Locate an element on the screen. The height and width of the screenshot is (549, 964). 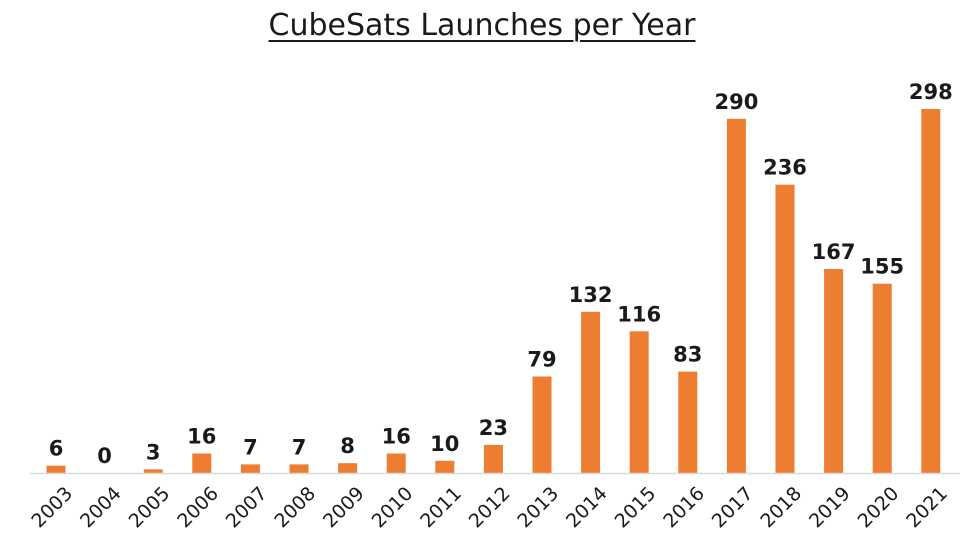
x-tick-label-2015: 2015 is located at coordinates (636, 508).